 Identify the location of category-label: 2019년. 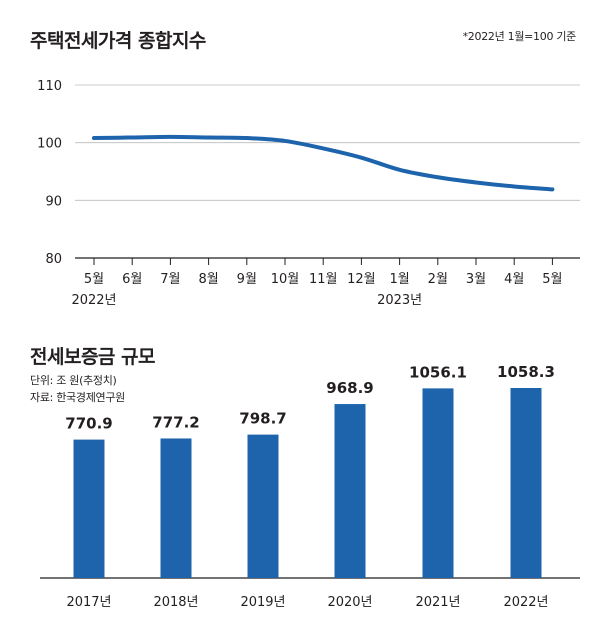
(262, 602).